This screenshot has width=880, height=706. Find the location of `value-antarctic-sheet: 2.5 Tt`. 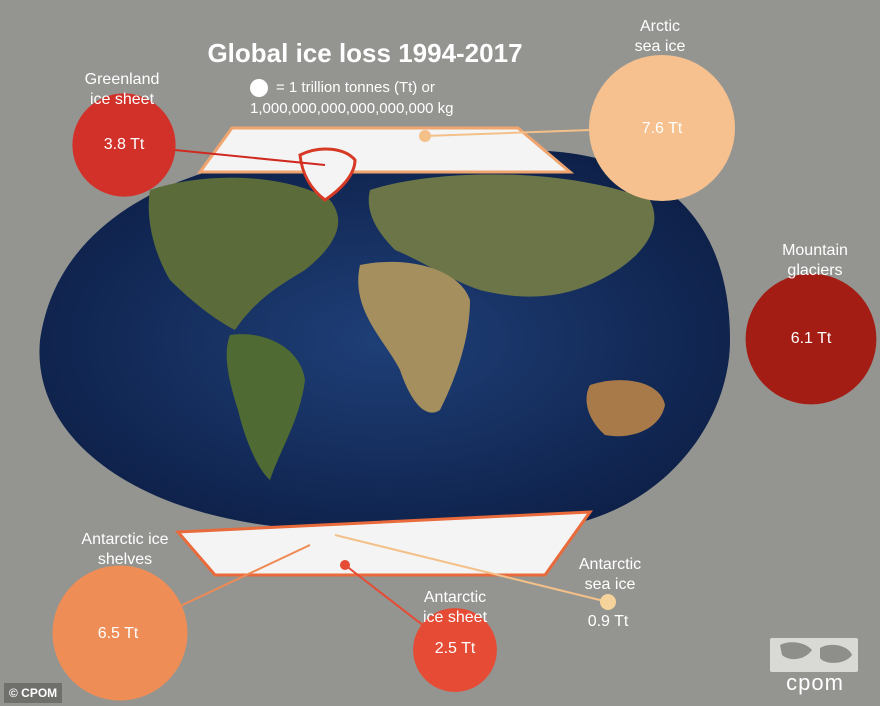

value-antarctic-sheet: 2.5 Tt is located at coordinates (455, 648).